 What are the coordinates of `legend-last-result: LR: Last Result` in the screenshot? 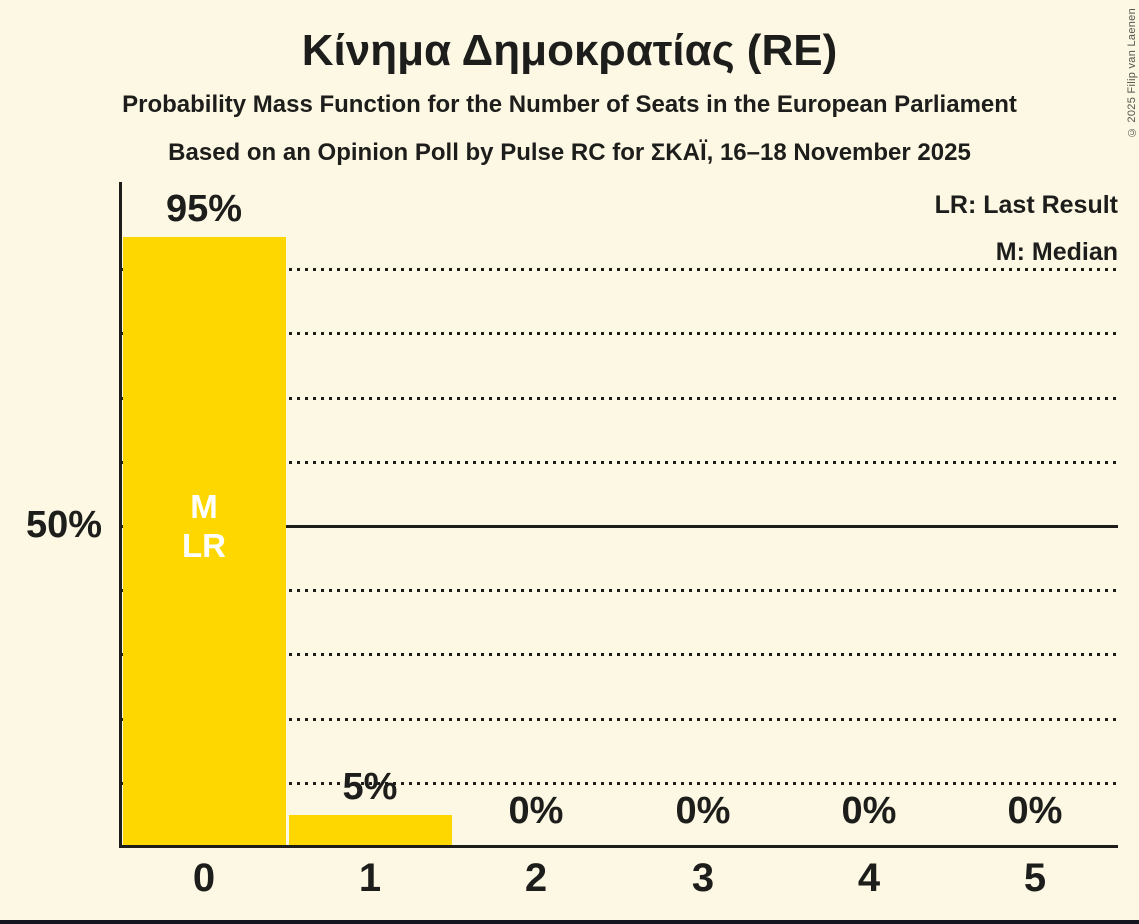 It's located at (1026, 205).